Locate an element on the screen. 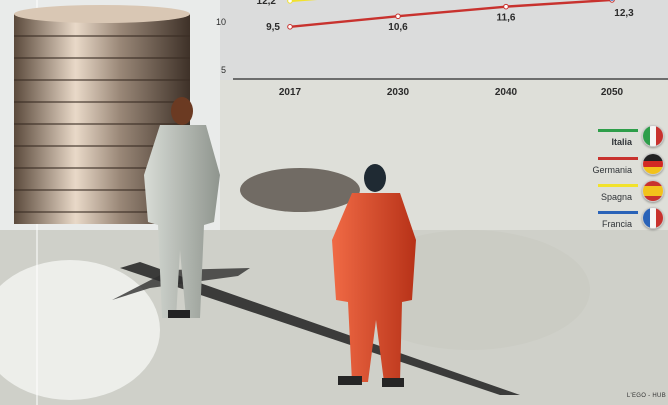 The height and width of the screenshot is (405, 668). data-point-spagna is located at coordinates (290, 2).